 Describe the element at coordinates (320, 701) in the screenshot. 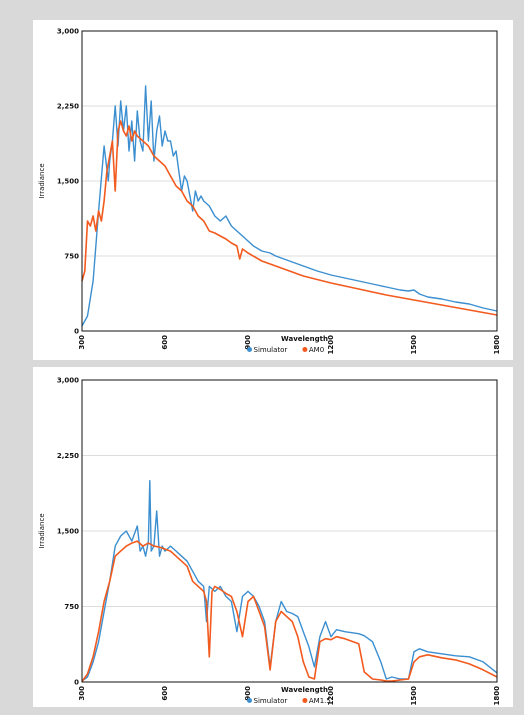

I see `legend-entry-label: AM1.5` at that location.